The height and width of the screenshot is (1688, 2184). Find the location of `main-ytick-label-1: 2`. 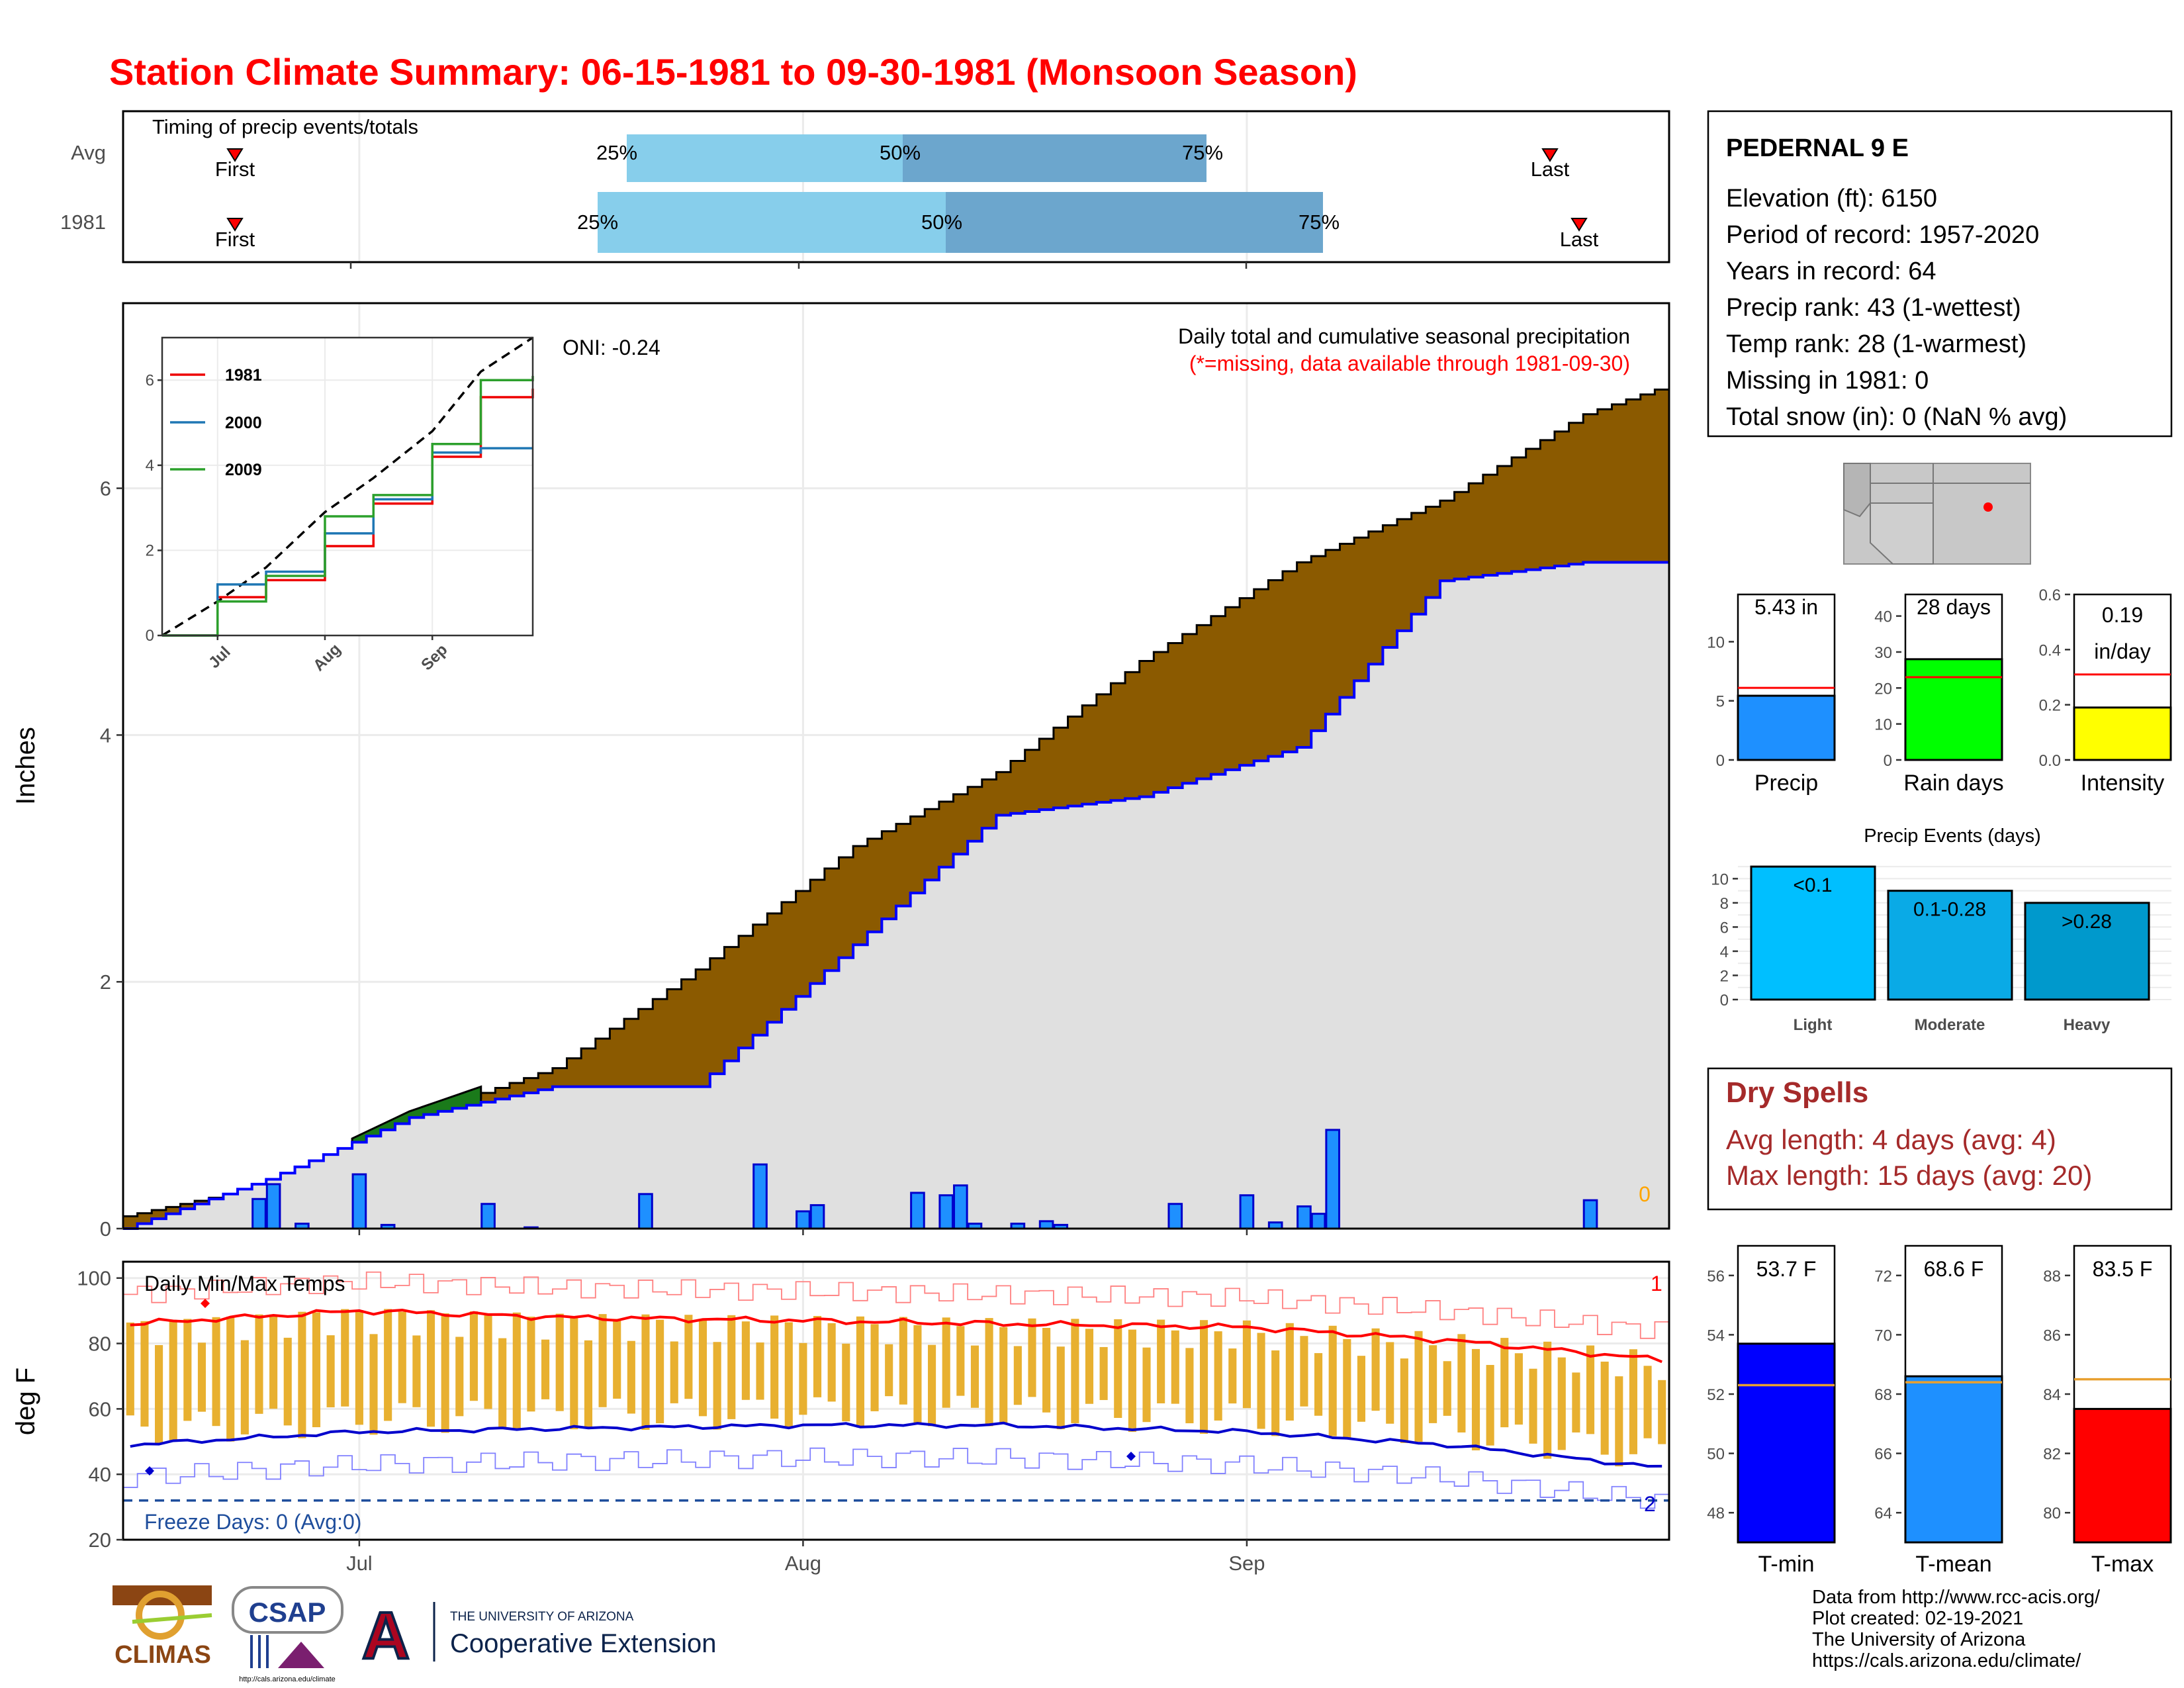

main-ytick-label-1: 2 is located at coordinates (105, 982).